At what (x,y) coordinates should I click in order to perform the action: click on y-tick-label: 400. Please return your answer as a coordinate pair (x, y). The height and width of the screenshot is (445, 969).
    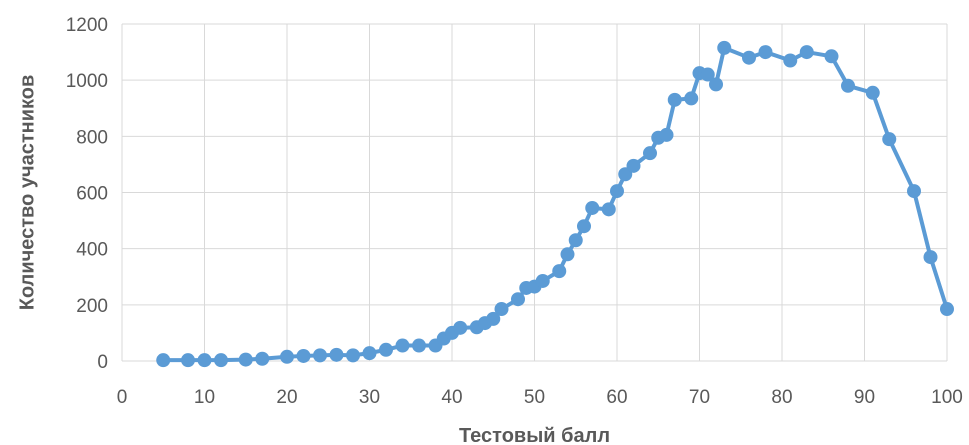
    Looking at the image, I should click on (92, 250).